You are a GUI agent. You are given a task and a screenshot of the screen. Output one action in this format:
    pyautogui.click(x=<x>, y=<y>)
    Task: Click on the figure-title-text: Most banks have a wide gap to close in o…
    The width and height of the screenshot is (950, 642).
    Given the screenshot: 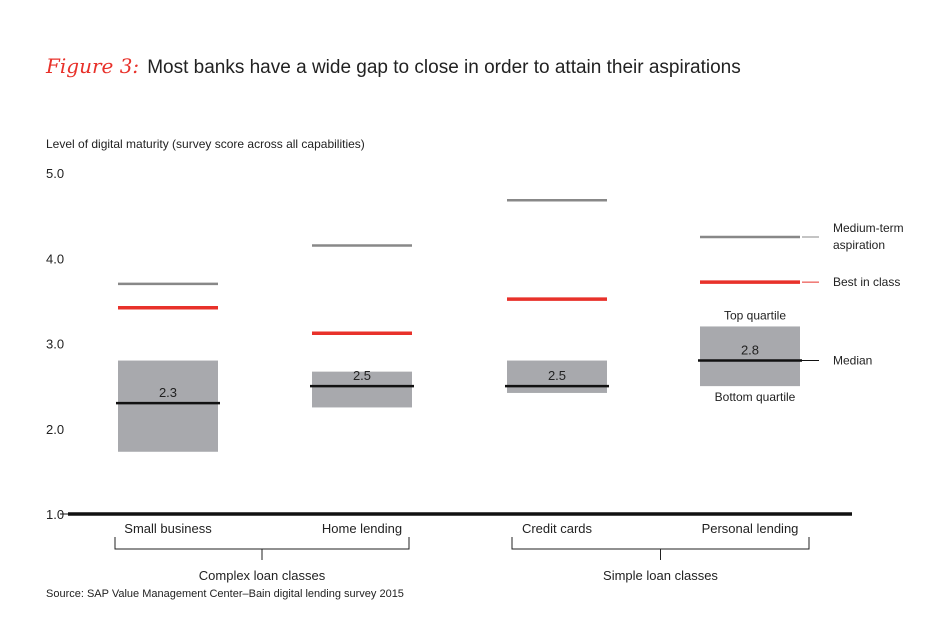 What is the action you would take?
    pyautogui.click(x=444, y=67)
    